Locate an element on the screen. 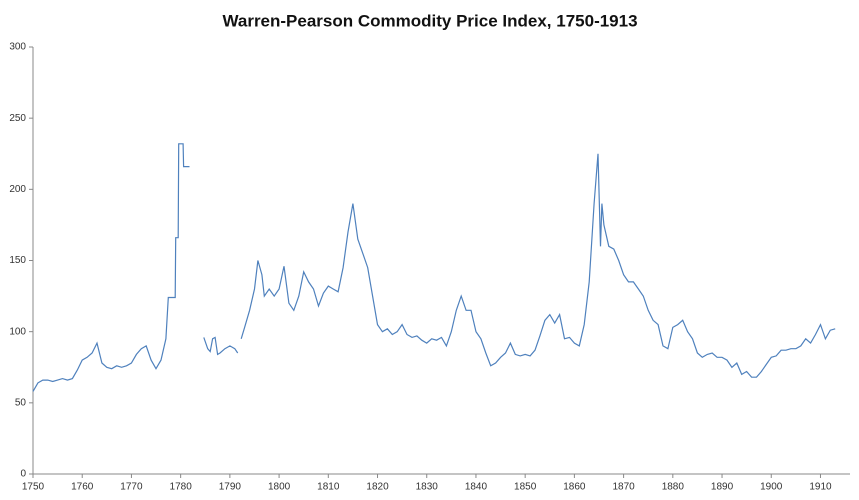 The image size is (859, 500). x-tick-label: 1850 is located at coordinates (525, 487).